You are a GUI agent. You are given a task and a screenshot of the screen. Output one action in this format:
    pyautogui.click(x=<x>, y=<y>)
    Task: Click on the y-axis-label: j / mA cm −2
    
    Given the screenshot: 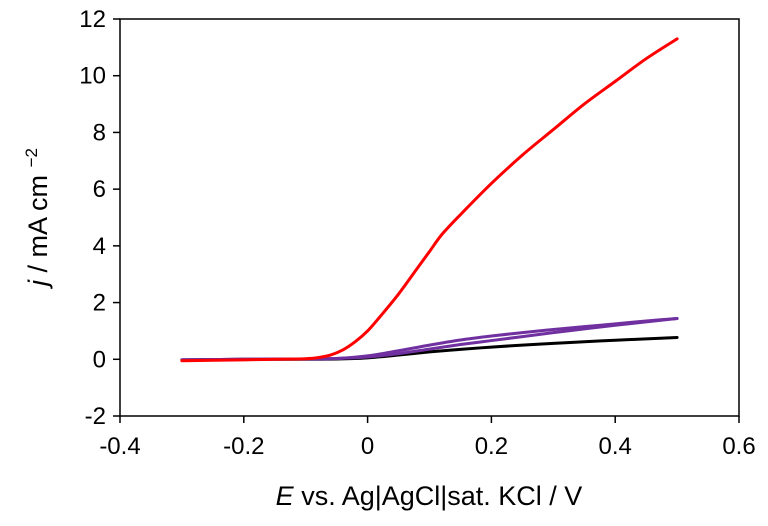 What is the action you would take?
    pyautogui.click(x=37, y=219)
    